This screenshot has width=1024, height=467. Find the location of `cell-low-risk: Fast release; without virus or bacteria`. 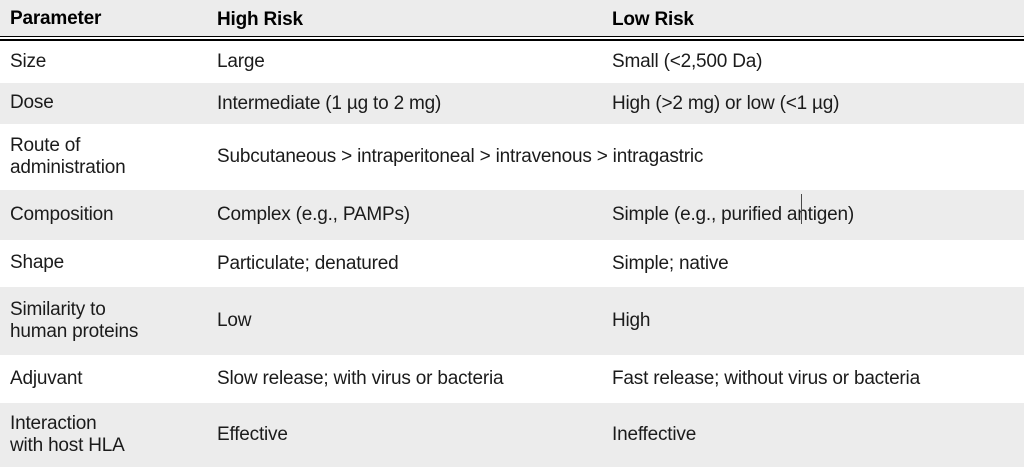

cell-low-risk: Fast release; without virus or bacteria is located at coordinates (766, 378).